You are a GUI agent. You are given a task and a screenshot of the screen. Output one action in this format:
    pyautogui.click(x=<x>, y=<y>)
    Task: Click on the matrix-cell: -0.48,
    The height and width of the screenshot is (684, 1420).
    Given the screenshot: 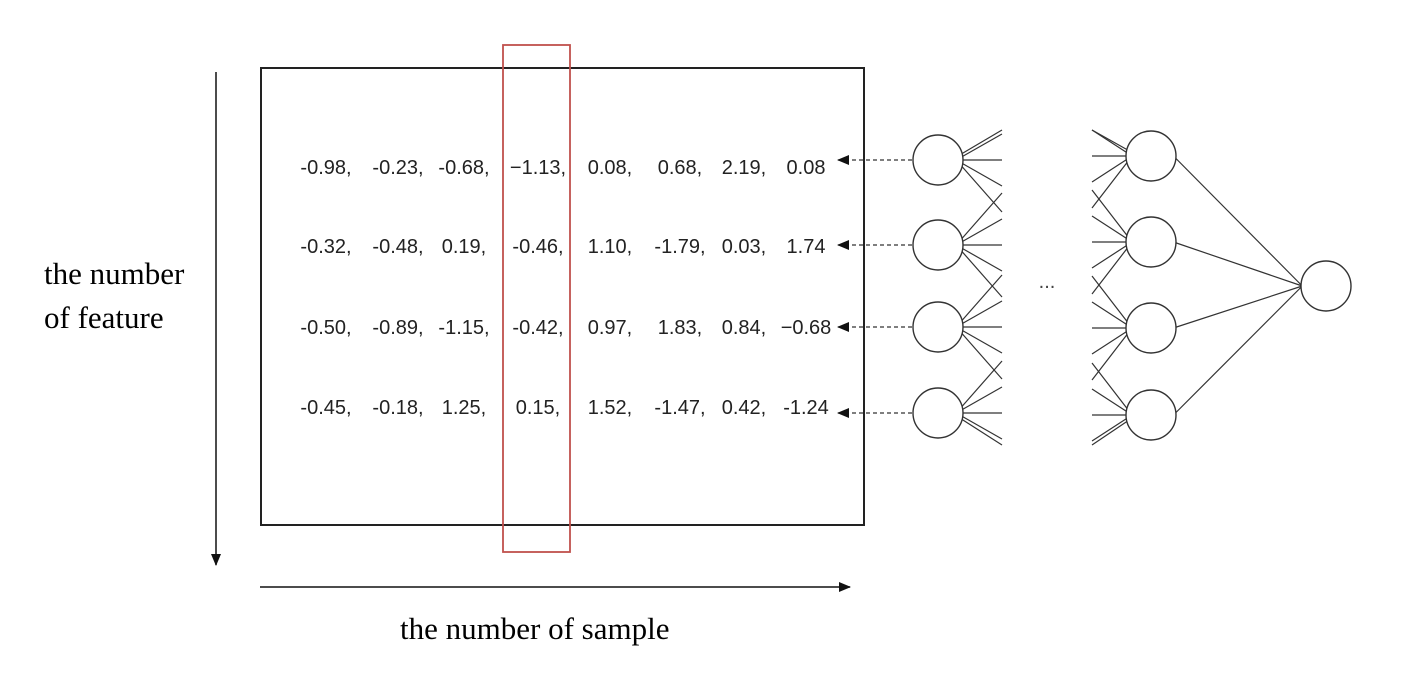 What is the action you would take?
    pyautogui.click(x=397, y=247)
    